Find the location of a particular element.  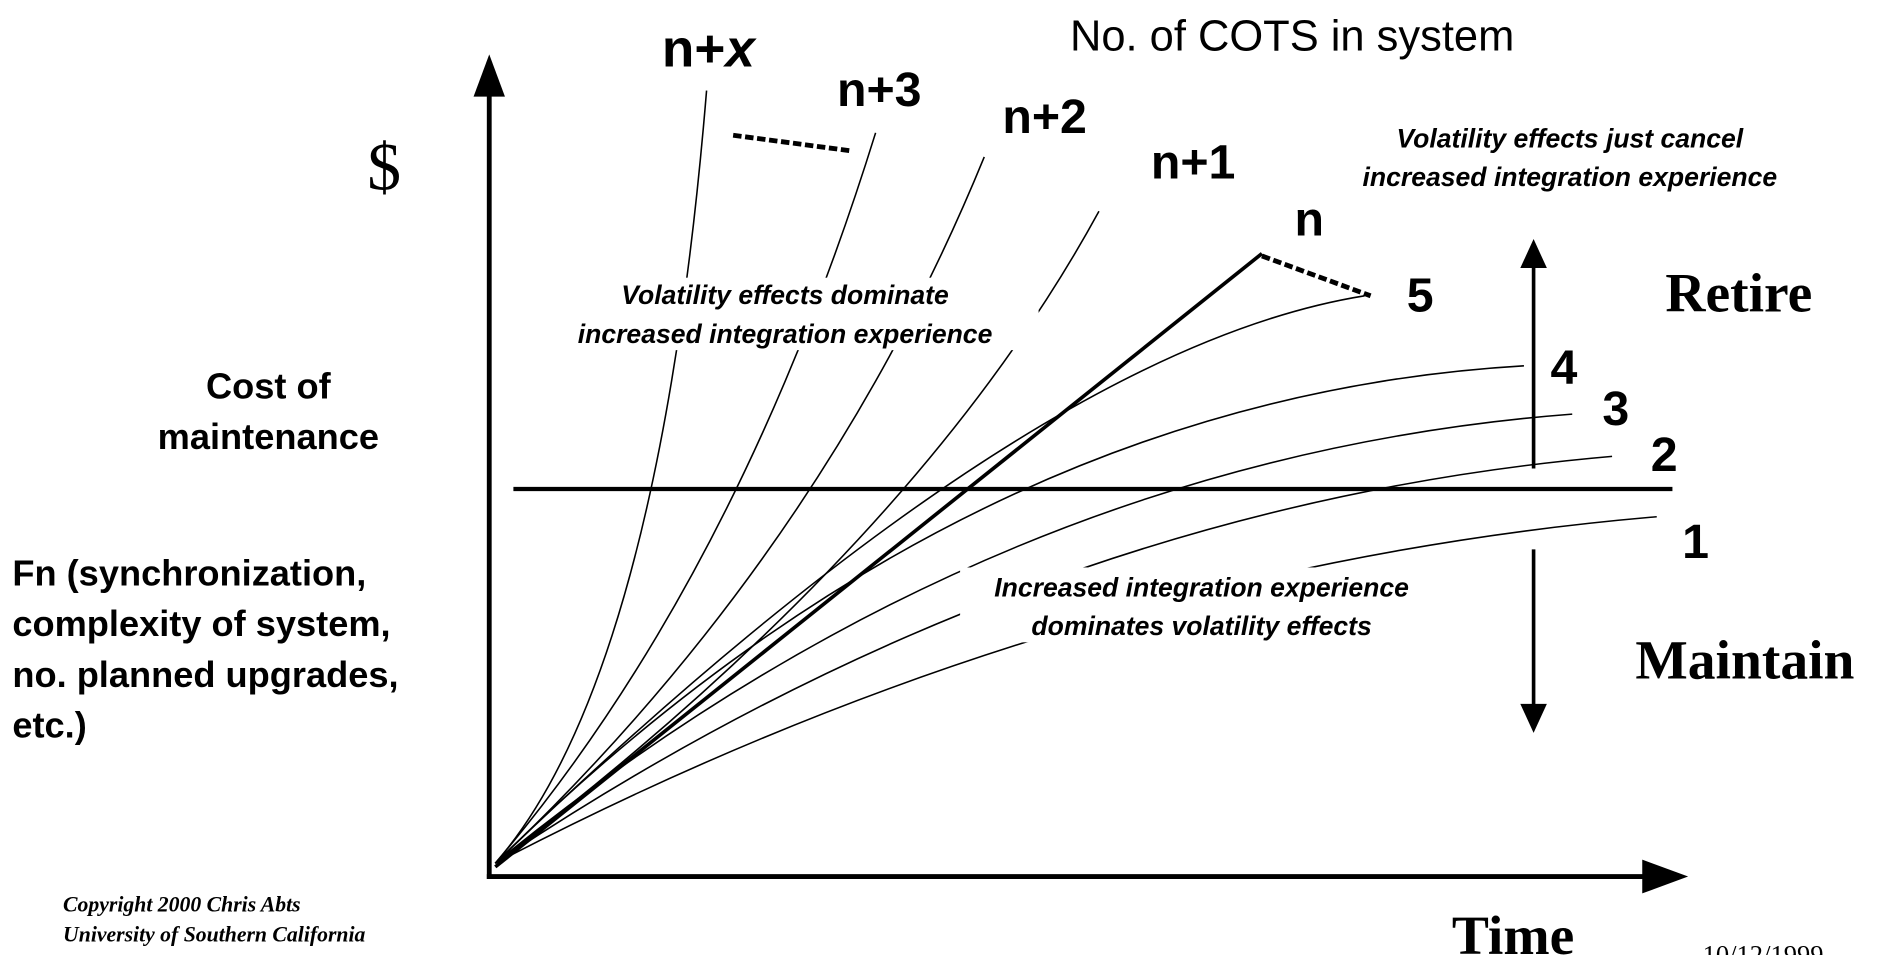

y-axis-symbol: $ is located at coordinates (384, 167).